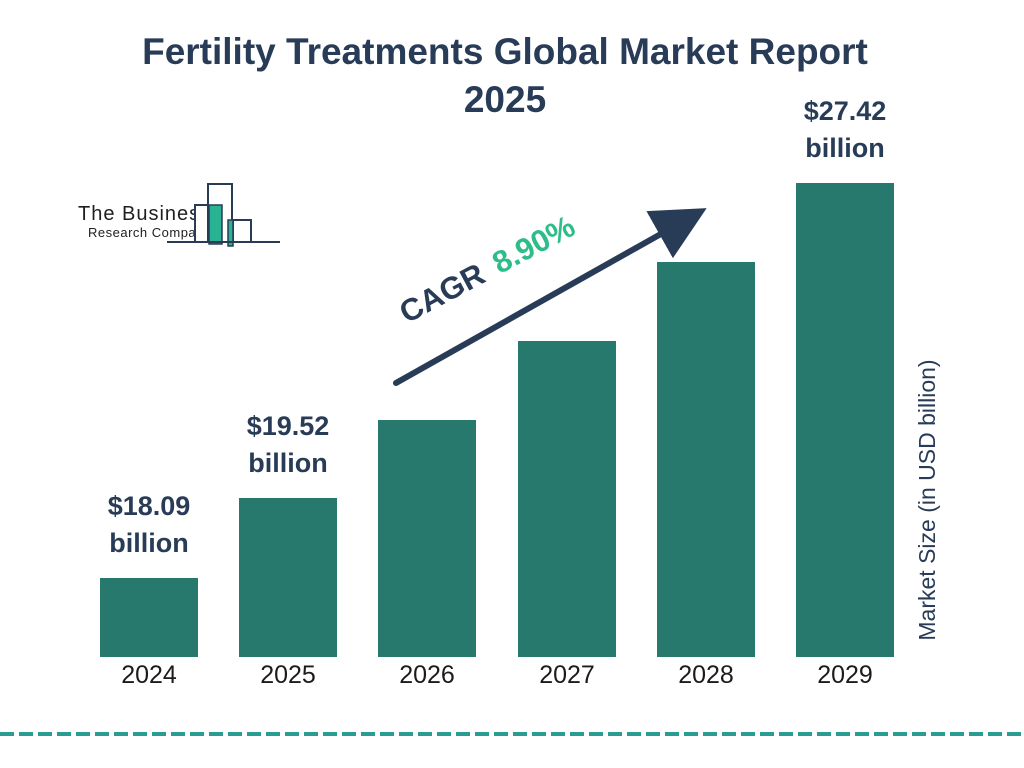  What do you see at coordinates (512, 734) in the screenshot?
I see `bottom-dashed-line` at bounding box center [512, 734].